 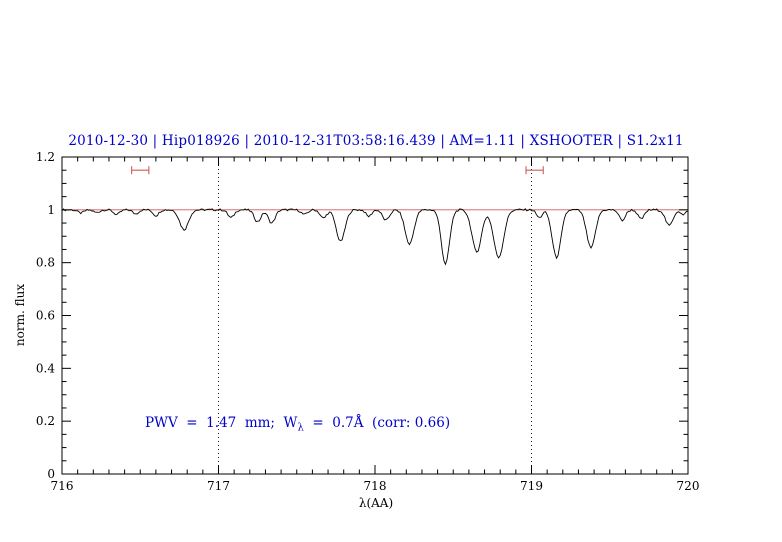 What do you see at coordinates (221, 423) in the screenshot?
I see `pwv-annotation-pre: PWV = 1.47 mm; W` at bounding box center [221, 423].